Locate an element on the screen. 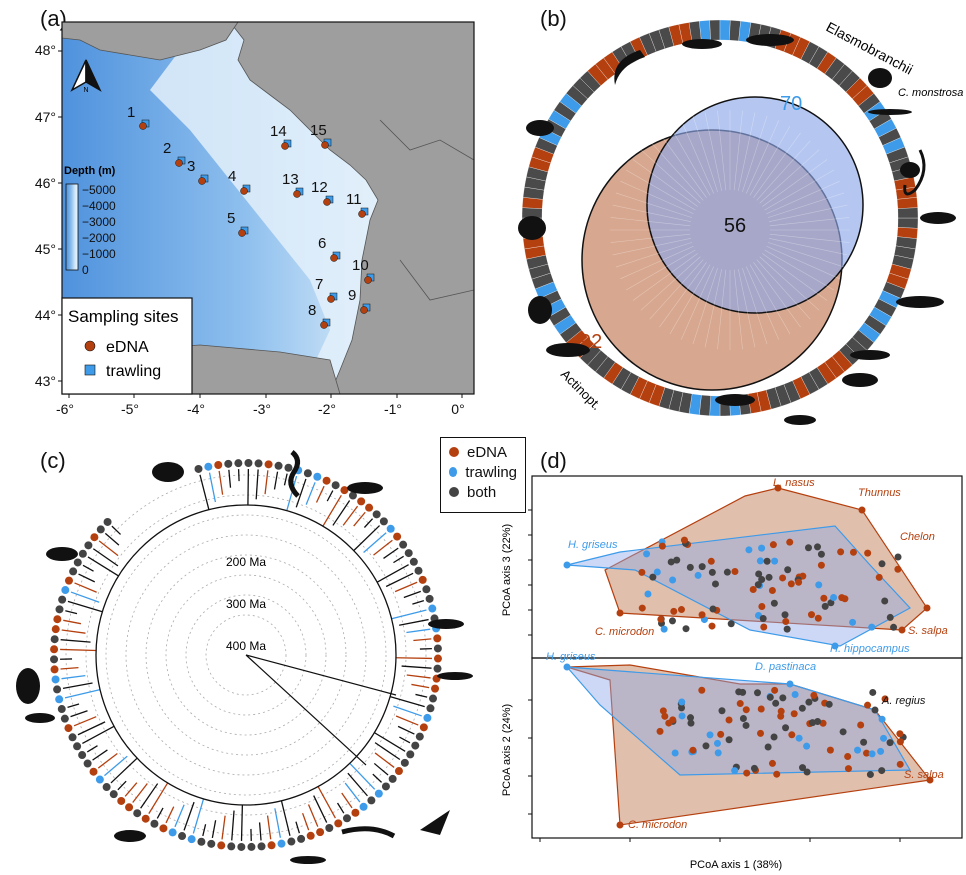 Image resolution: width=966 pixels, height=875 pixels. label-s-salpa-top: S. salpa is located at coordinates (928, 631).